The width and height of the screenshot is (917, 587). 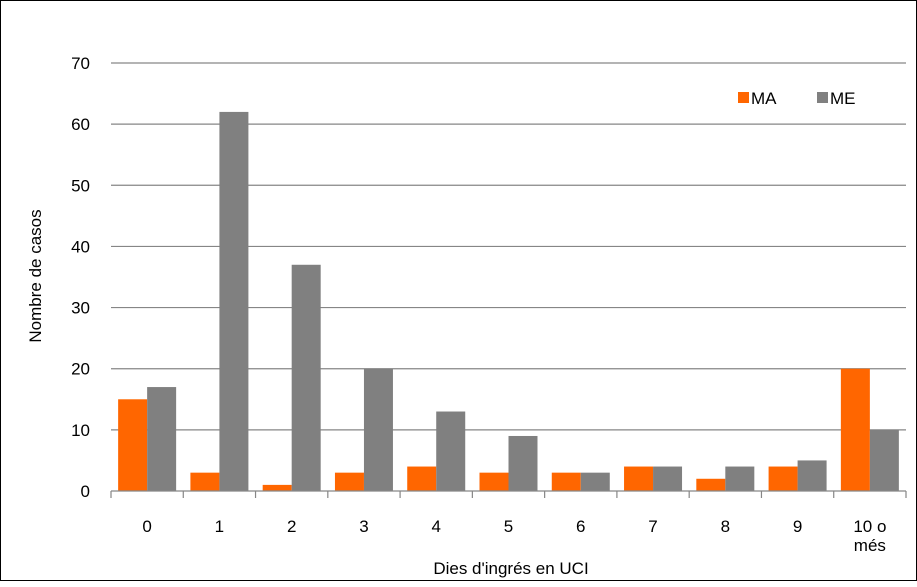 What do you see at coordinates (510, 568) in the screenshot?
I see `x-axis-title: Dies d'ingrés en UCI` at bounding box center [510, 568].